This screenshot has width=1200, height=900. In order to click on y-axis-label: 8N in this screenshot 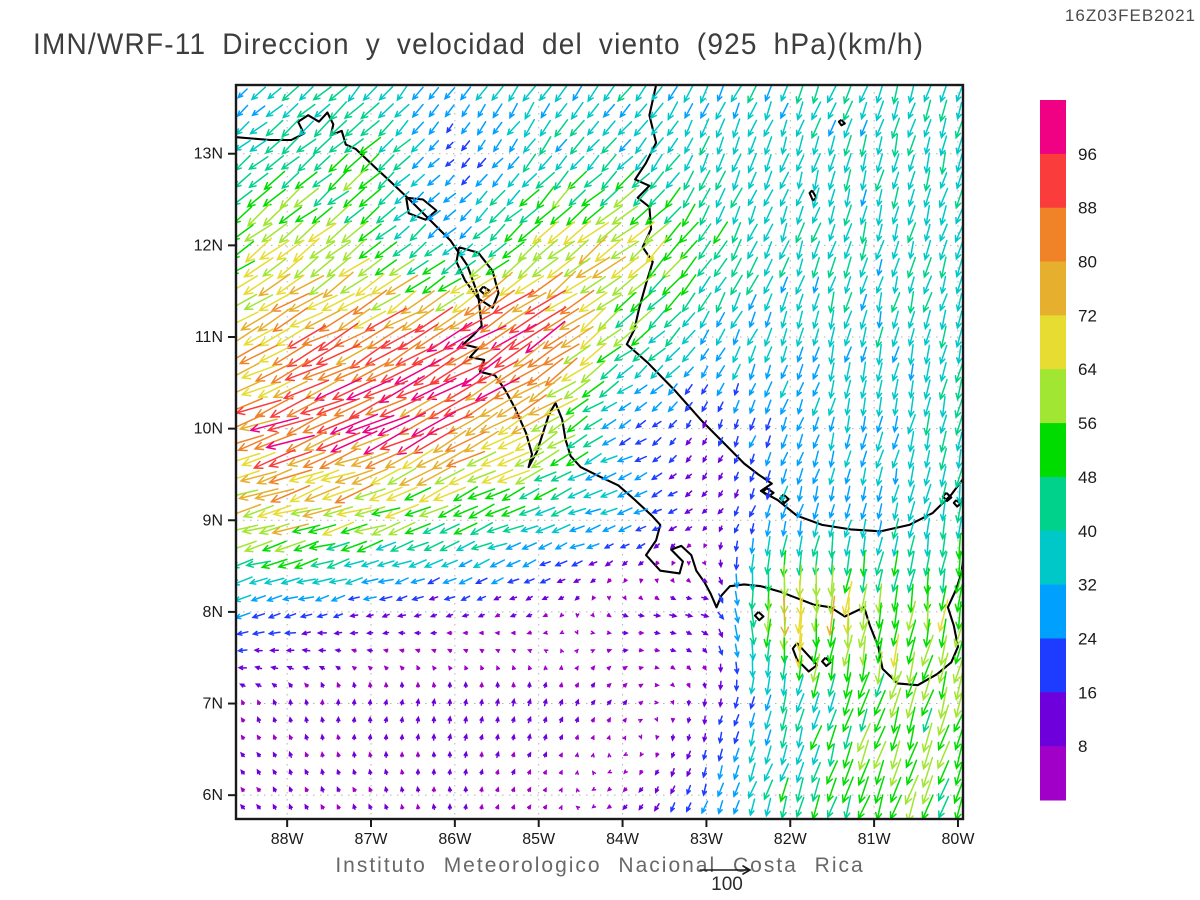, I will do `click(213, 612)`.